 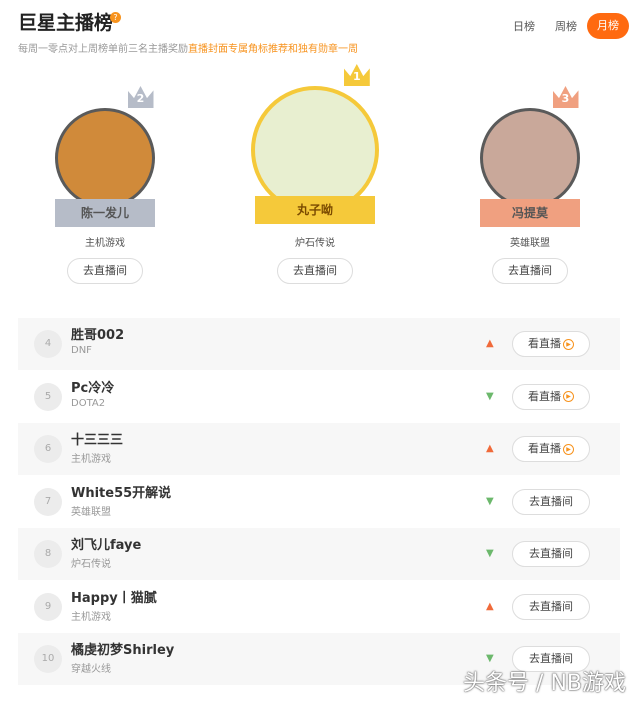 I want to click on tab-monthly: 月榜, so click(x=608, y=26).